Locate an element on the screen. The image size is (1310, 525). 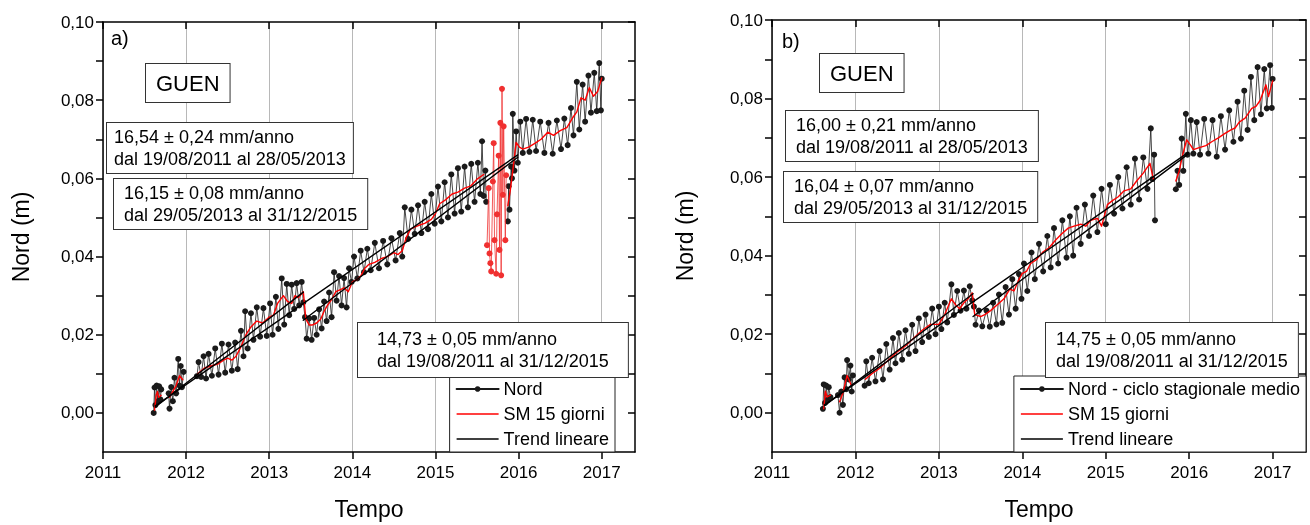
annotation: 16,00 ± 0,21 mm/anno dal 19/08/2011 al 28/05/2013 is located at coordinates (912, 136).